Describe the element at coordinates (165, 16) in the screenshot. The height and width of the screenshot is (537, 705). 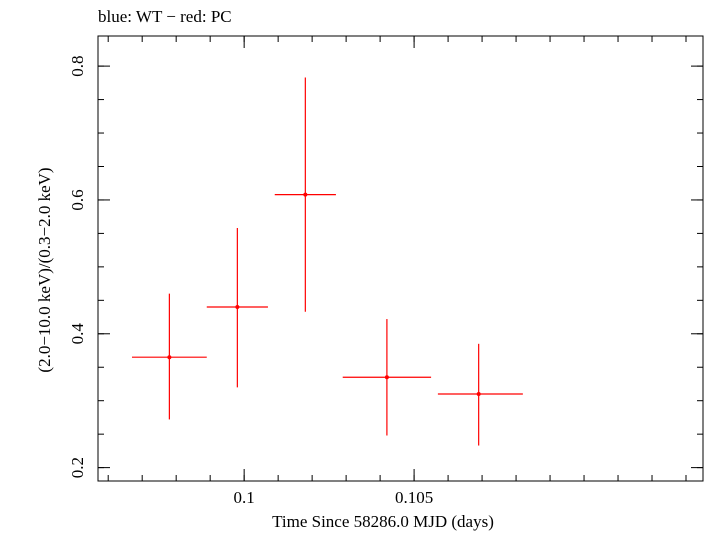
I see `chart-title: blue: WT − red: PC` at that location.